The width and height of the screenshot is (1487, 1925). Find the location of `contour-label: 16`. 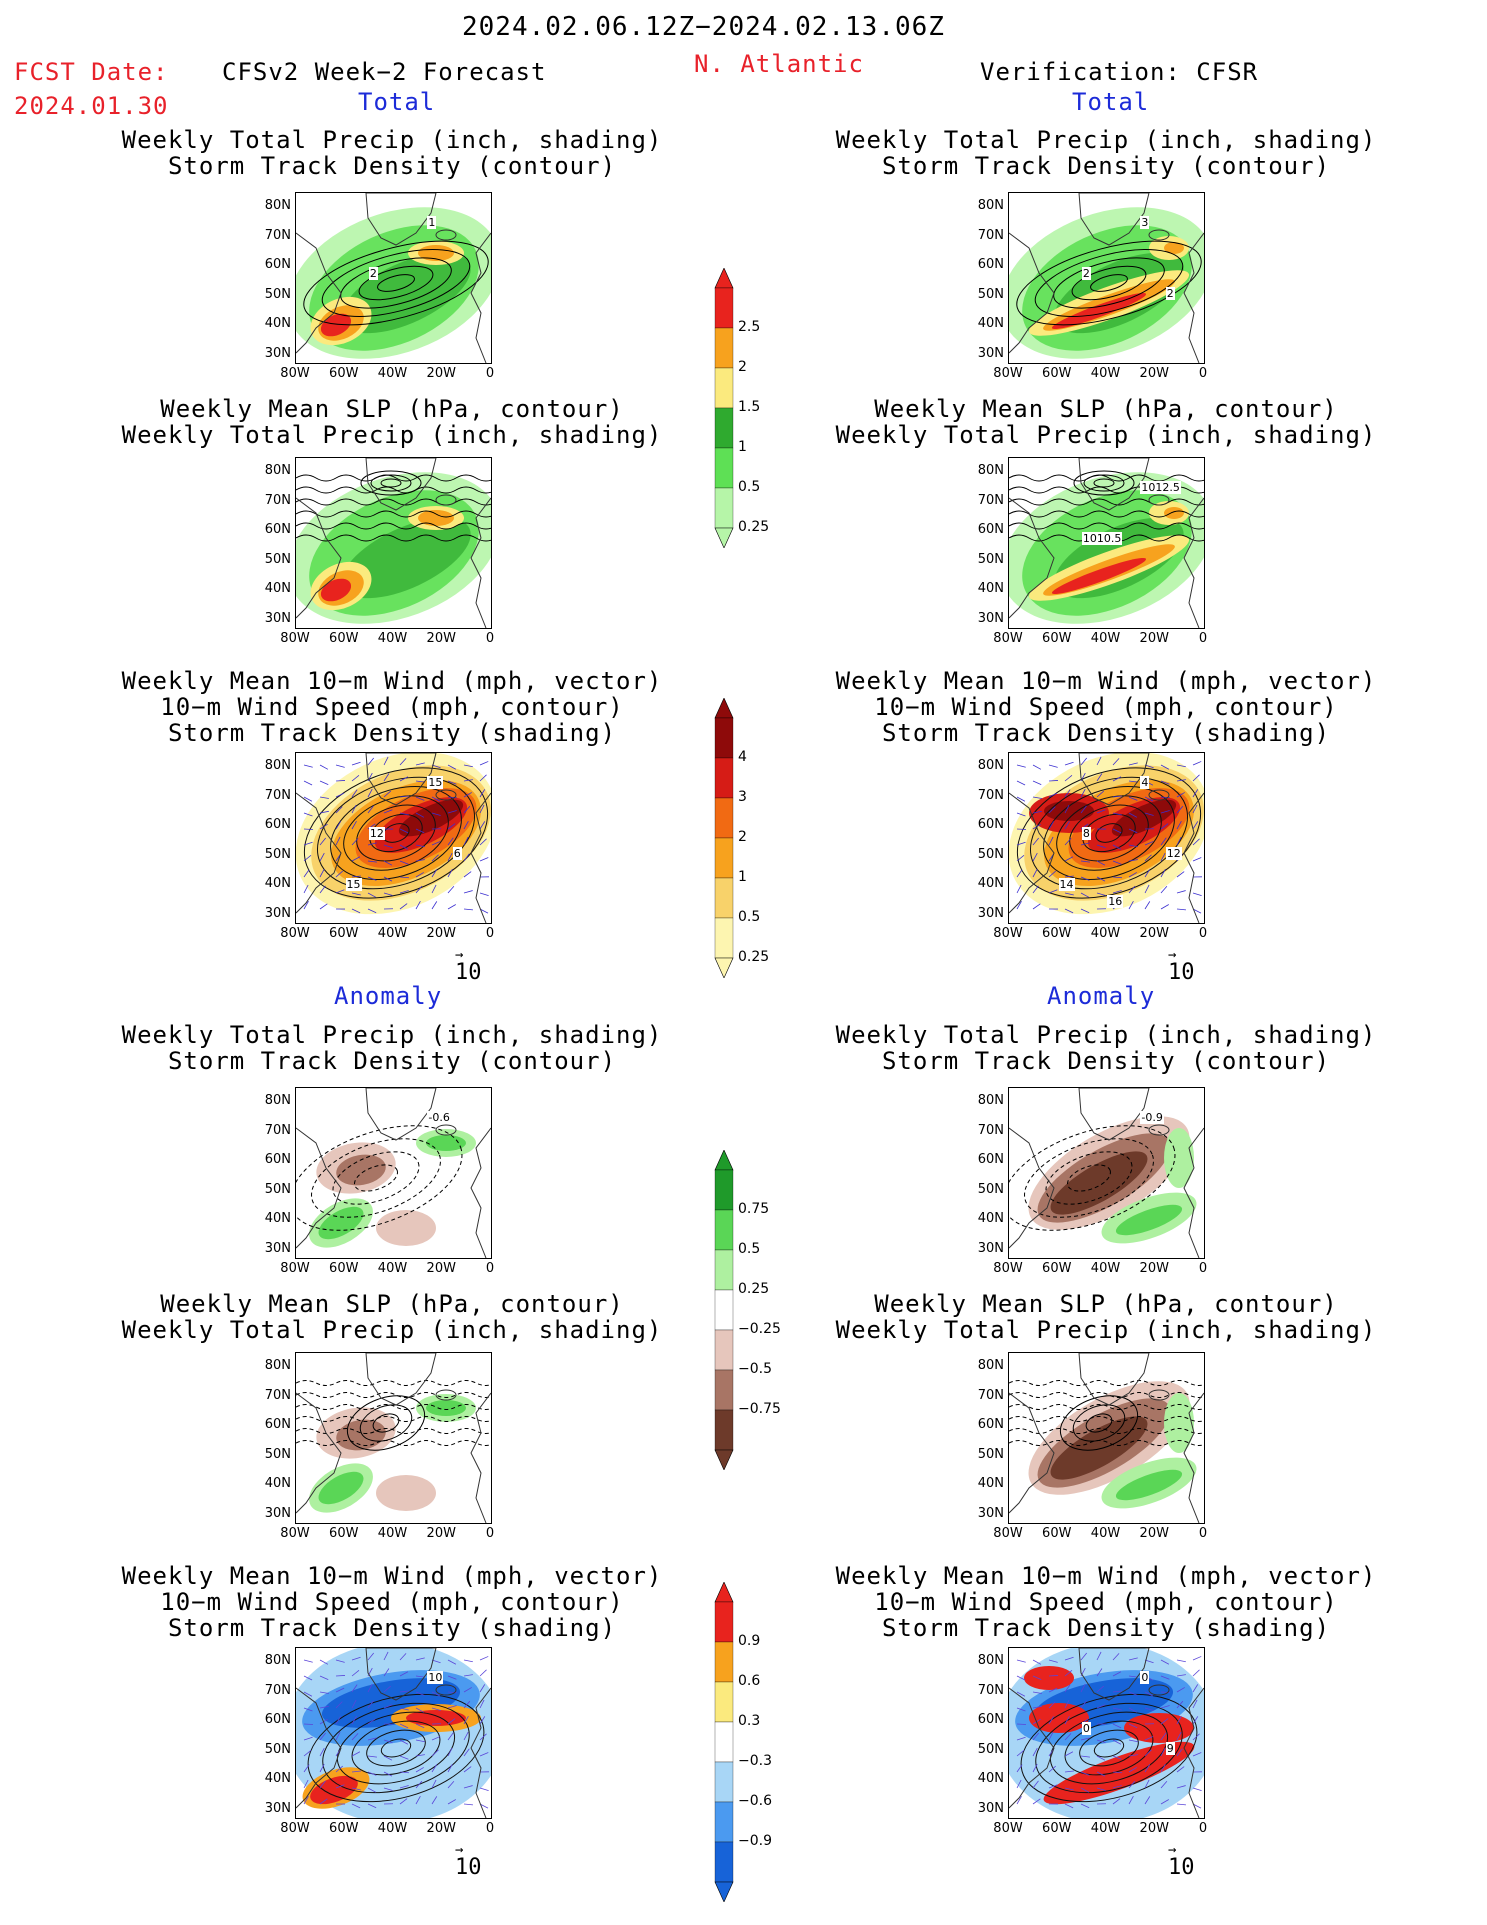

contour-label: 16 is located at coordinates (1115, 901).